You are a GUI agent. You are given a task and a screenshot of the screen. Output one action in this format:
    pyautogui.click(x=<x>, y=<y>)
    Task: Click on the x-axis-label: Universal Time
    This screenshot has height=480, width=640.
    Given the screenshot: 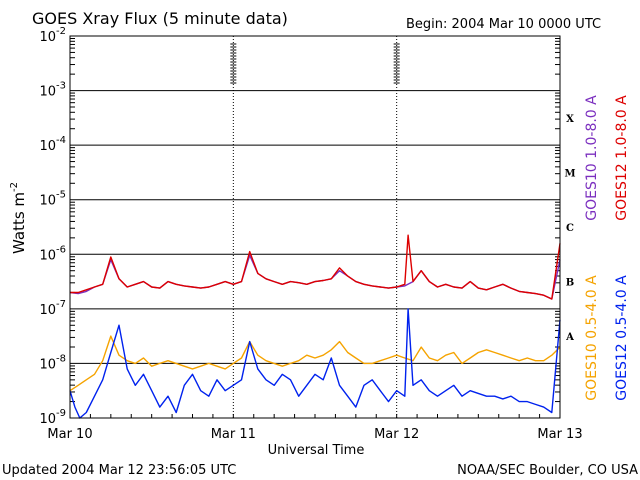 What is the action you would take?
    pyautogui.click(x=316, y=450)
    